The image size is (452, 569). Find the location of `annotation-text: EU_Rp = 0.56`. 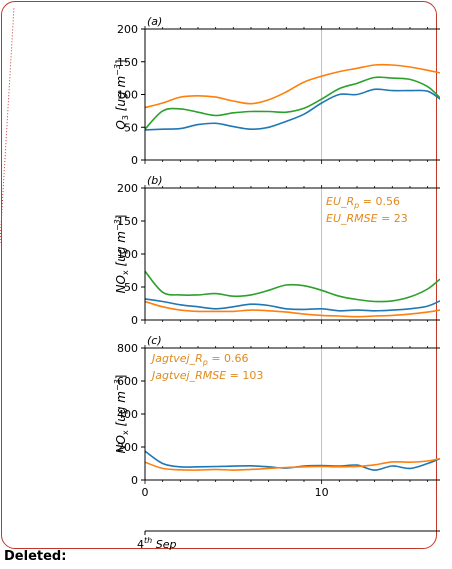

annotation-text: EU_Rp = 0.56 is located at coordinates (363, 202).